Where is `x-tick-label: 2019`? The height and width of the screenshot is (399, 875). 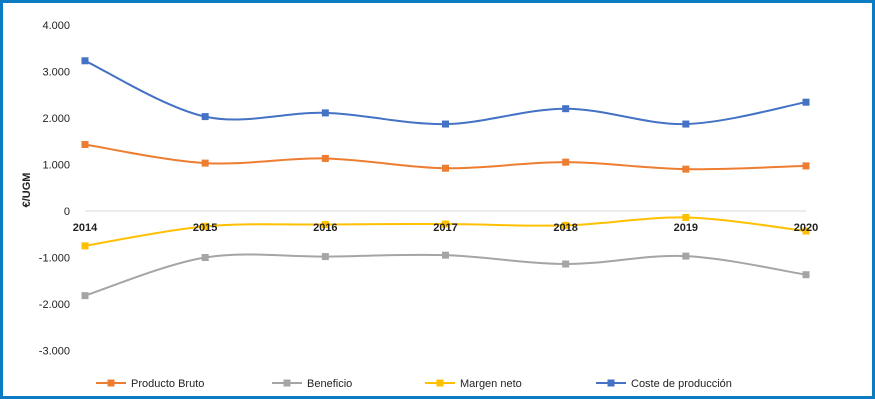
x-tick-label: 2019 is located at coordinates (686, 228).